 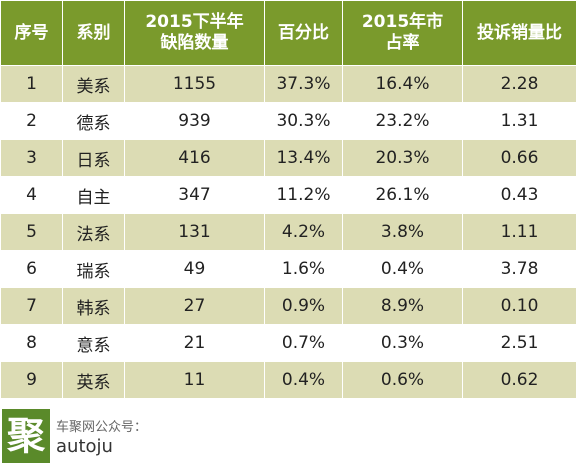 I want to click on table-row: 1 美系 1155 37.3% 16.4% 2.28, so click(x=288, y=84).